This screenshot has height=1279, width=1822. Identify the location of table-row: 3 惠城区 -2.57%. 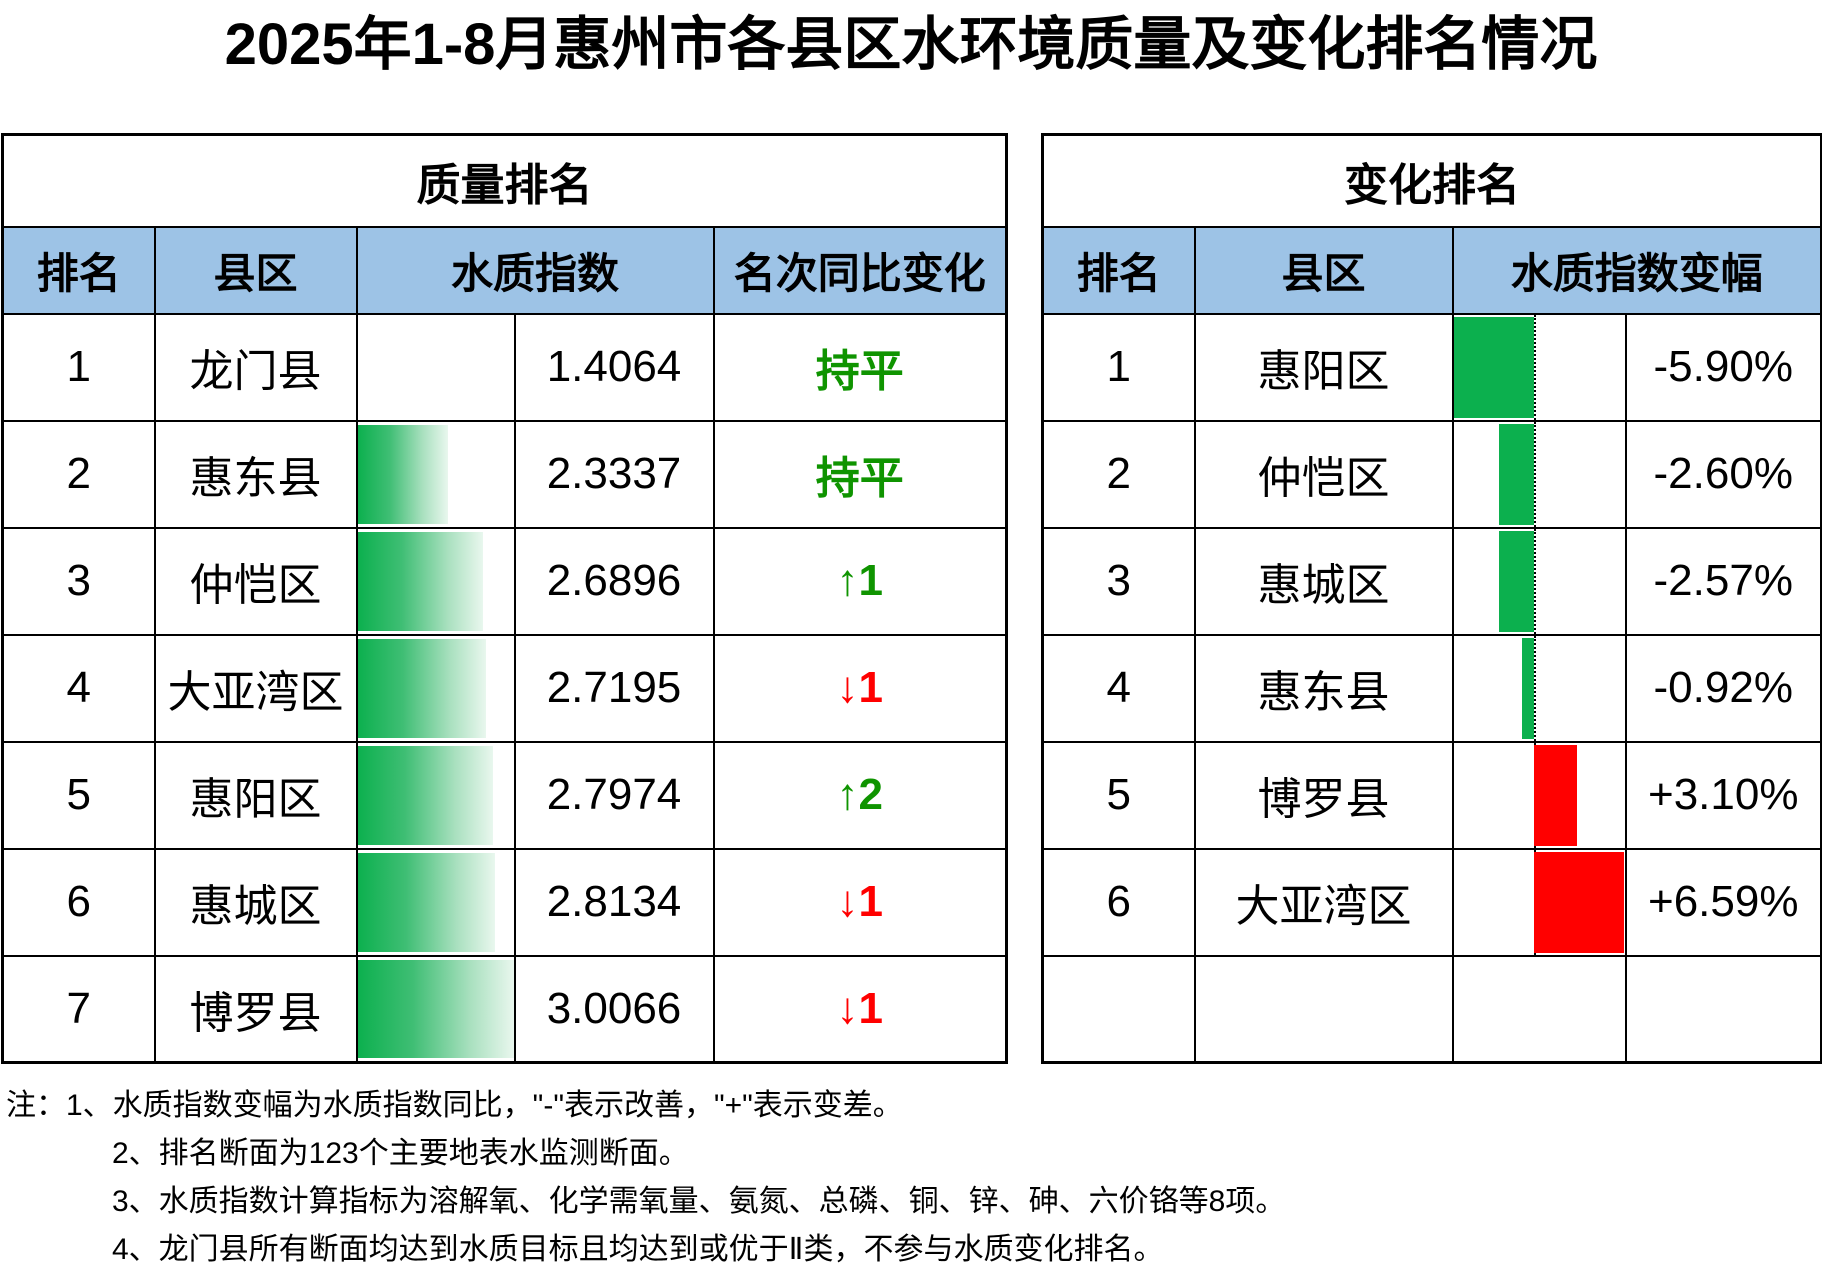
(1431, 581).